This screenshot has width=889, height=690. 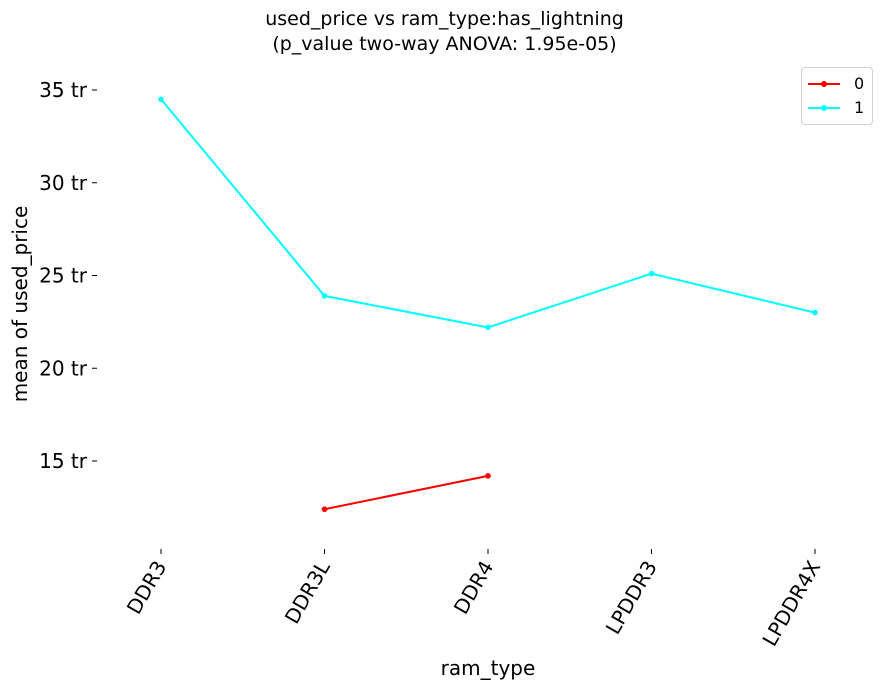 I want to click on legend-item-0: 0, so click(x=838, y=84).